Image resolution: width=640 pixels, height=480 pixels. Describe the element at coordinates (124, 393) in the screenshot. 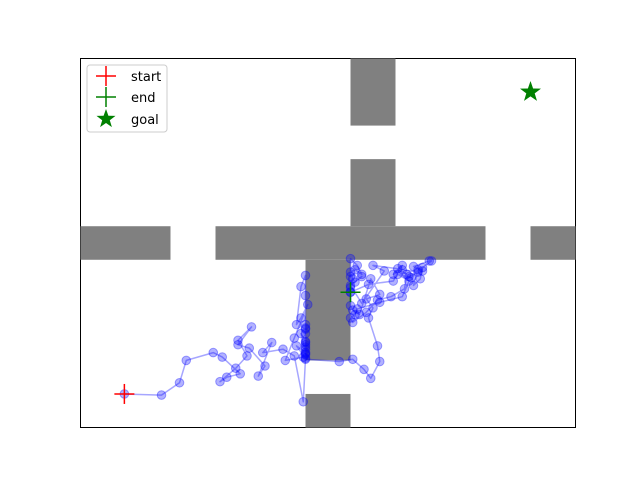

I see `start-marker` at that location.